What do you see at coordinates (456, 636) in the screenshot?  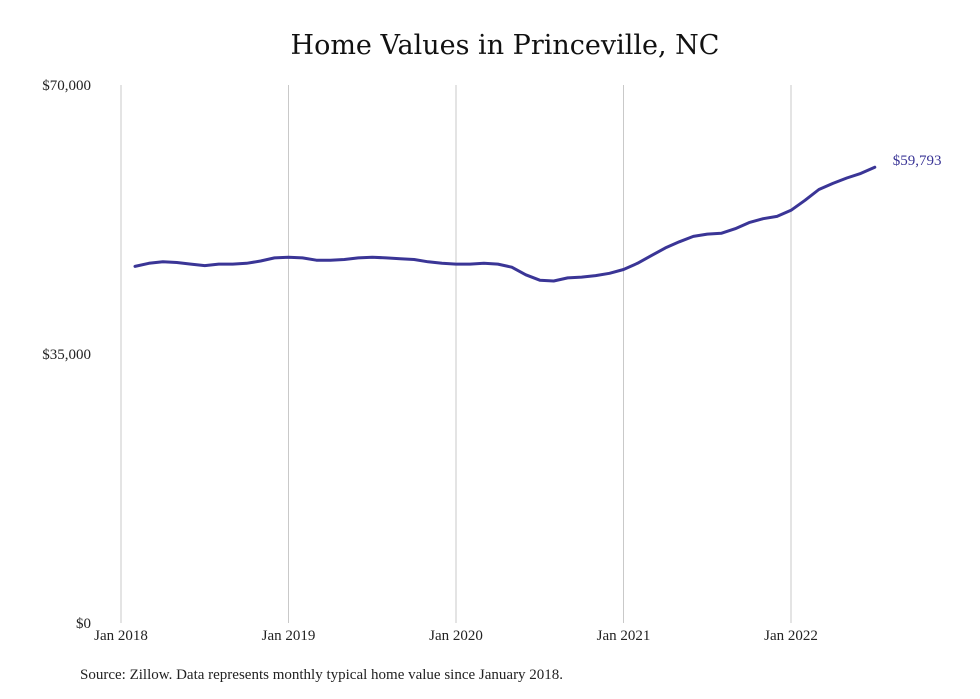 I see `x-tick-label: Jan 2020` at bounding box center [456, 636].